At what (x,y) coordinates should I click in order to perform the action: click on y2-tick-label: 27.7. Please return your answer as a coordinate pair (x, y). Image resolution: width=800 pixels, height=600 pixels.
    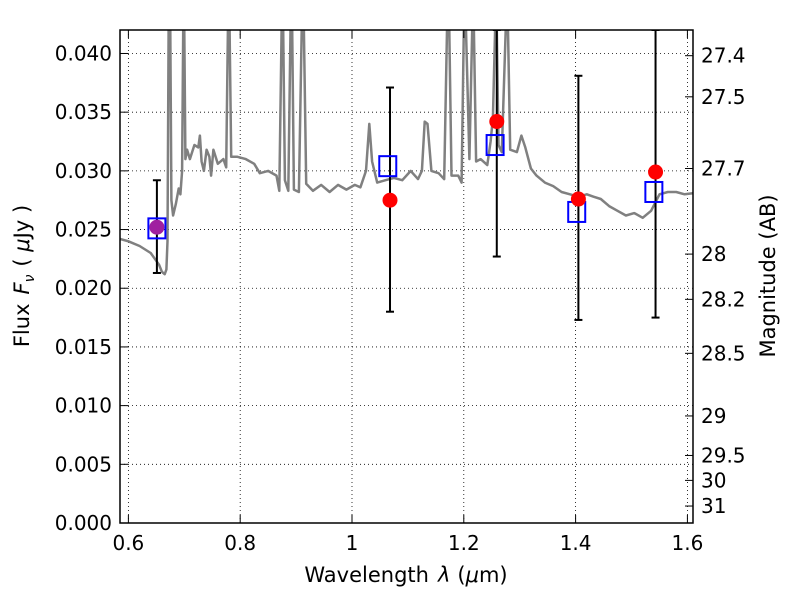
    Looking at the image, I should click on (723, 169).